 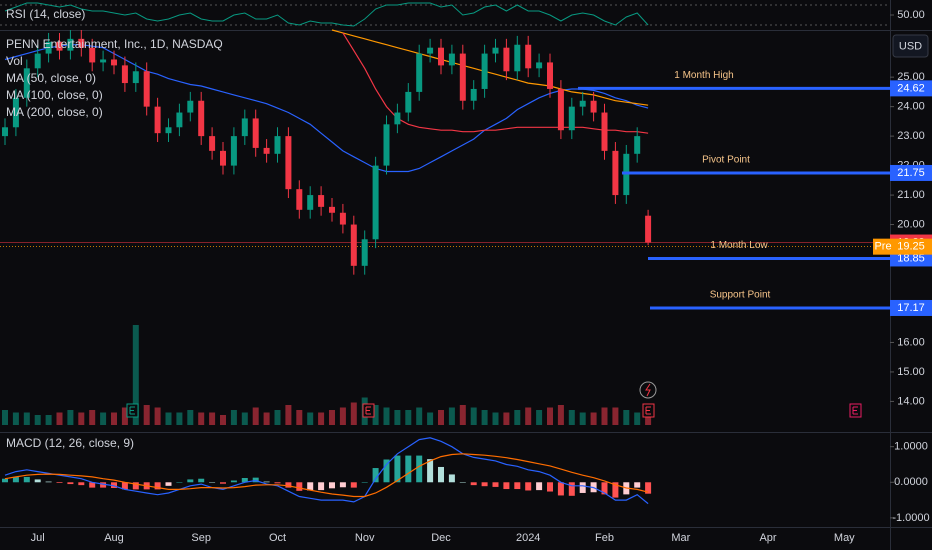 I want to click on rsi-legend: RSI (14, close), so click(x=45, y=14).